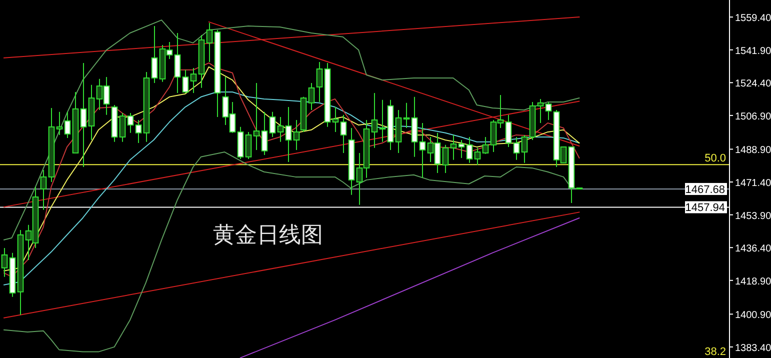 Image resolution: width=771 pixels, height=358 pixels. I want to click on annotation: 38.2, so click(715, 352).